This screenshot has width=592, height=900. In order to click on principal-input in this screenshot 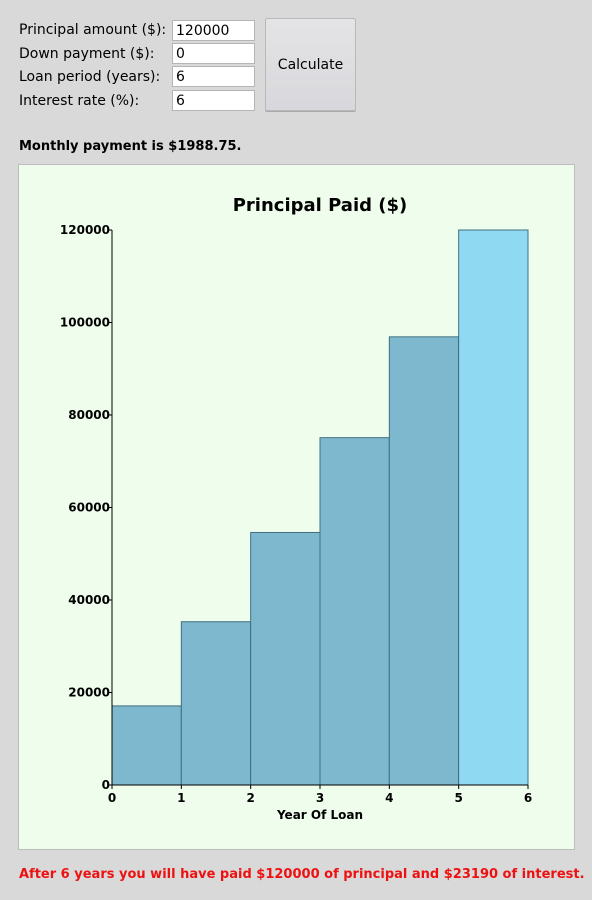, I will do `click(213, 30)`.